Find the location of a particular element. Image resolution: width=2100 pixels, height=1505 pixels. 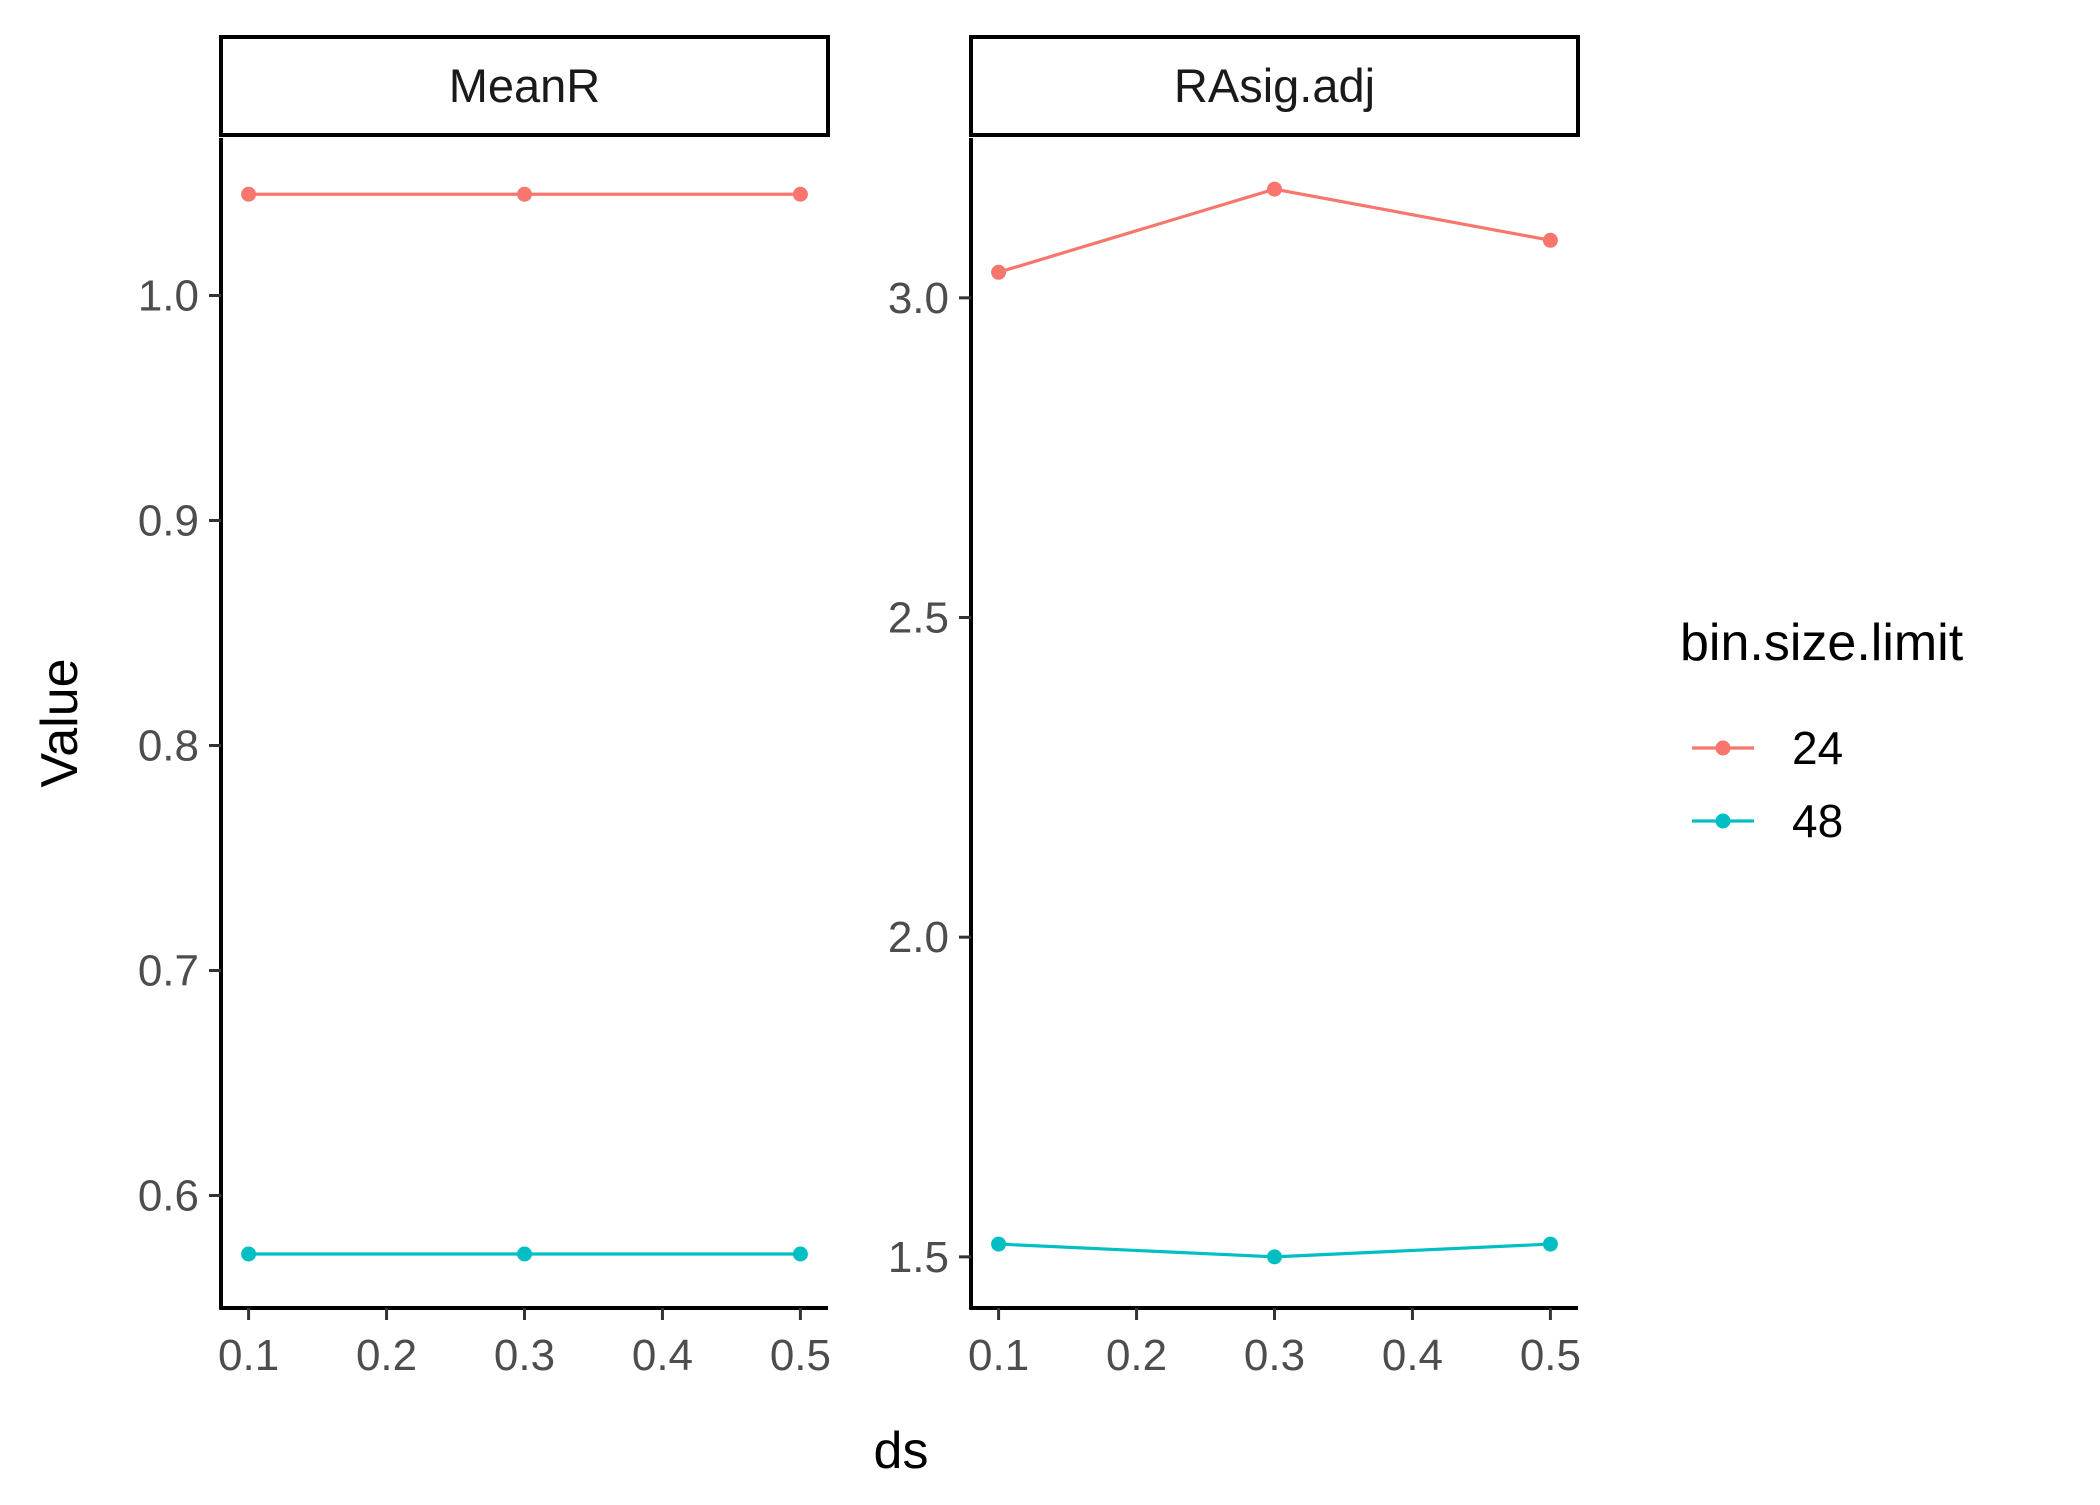

y-axis-title: Value is located at coordinates (60, 722).